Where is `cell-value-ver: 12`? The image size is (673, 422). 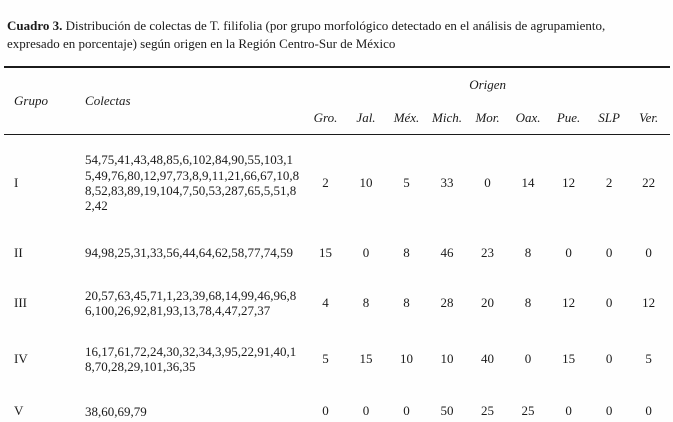 cell-value-ver: 12 is located at coordinates (649, 302).